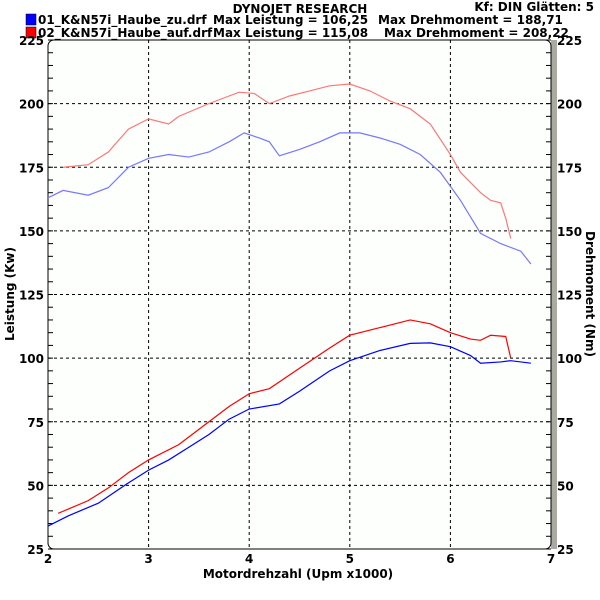 This screenshot has width=600, height=600. What do you see at coordinates (122, 20) in the screenshot?
I see `legend-file: 01_K&N57i_Haube_zu.drf` at bounding box center [122, 20].